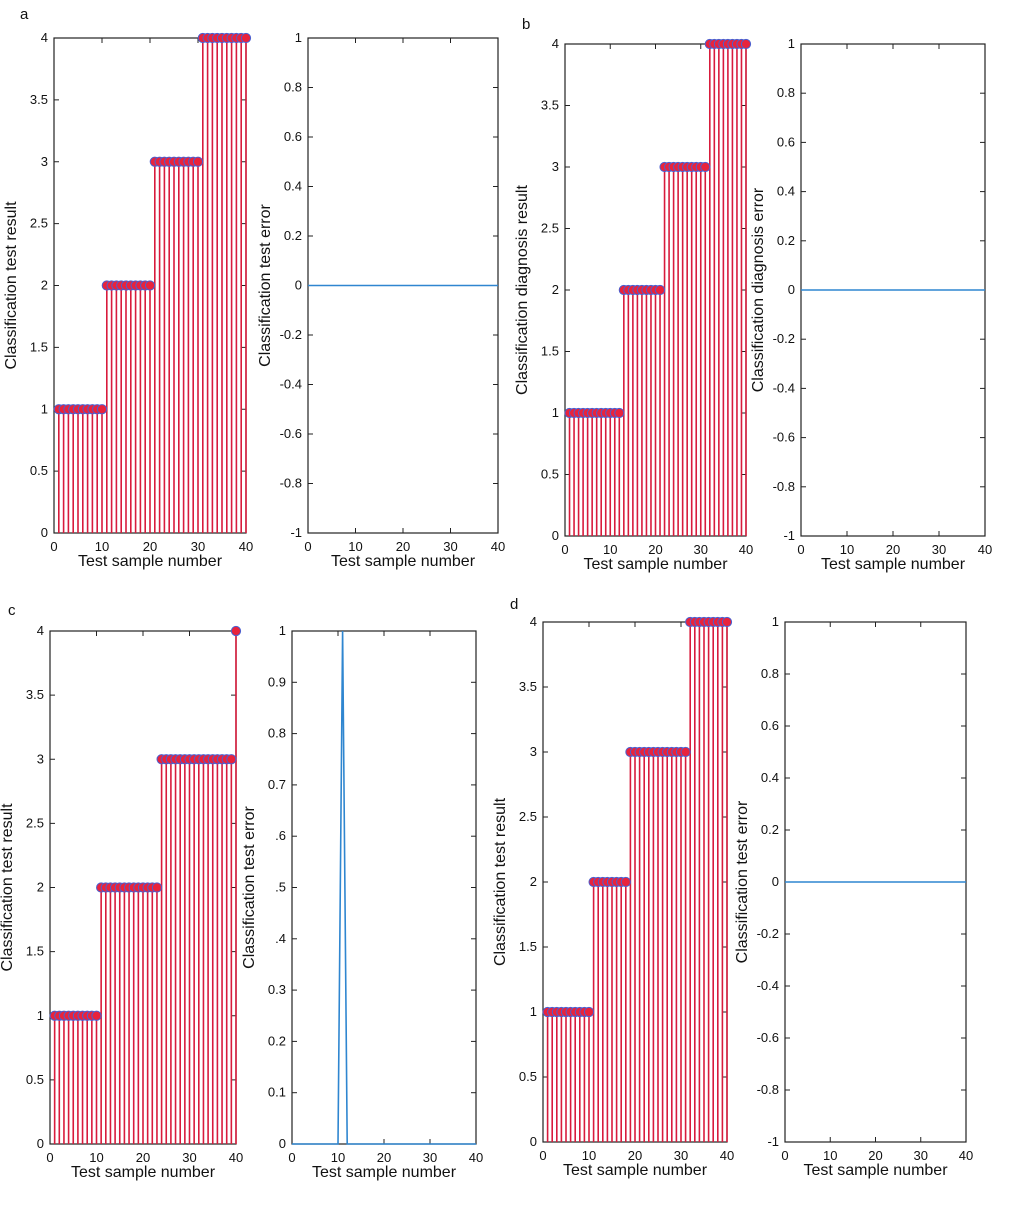 This screenshot has height=1209, width=1015. Describe the element at coordinates (500, 881) in the screenshot. I see `panel-d-result-ylabel: Classification test result` at that location.